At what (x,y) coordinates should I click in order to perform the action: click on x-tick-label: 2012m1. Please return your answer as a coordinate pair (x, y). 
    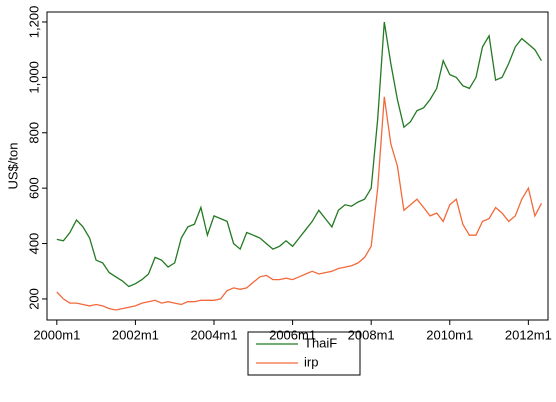
    Looking at the image, I should click on (528, 334).